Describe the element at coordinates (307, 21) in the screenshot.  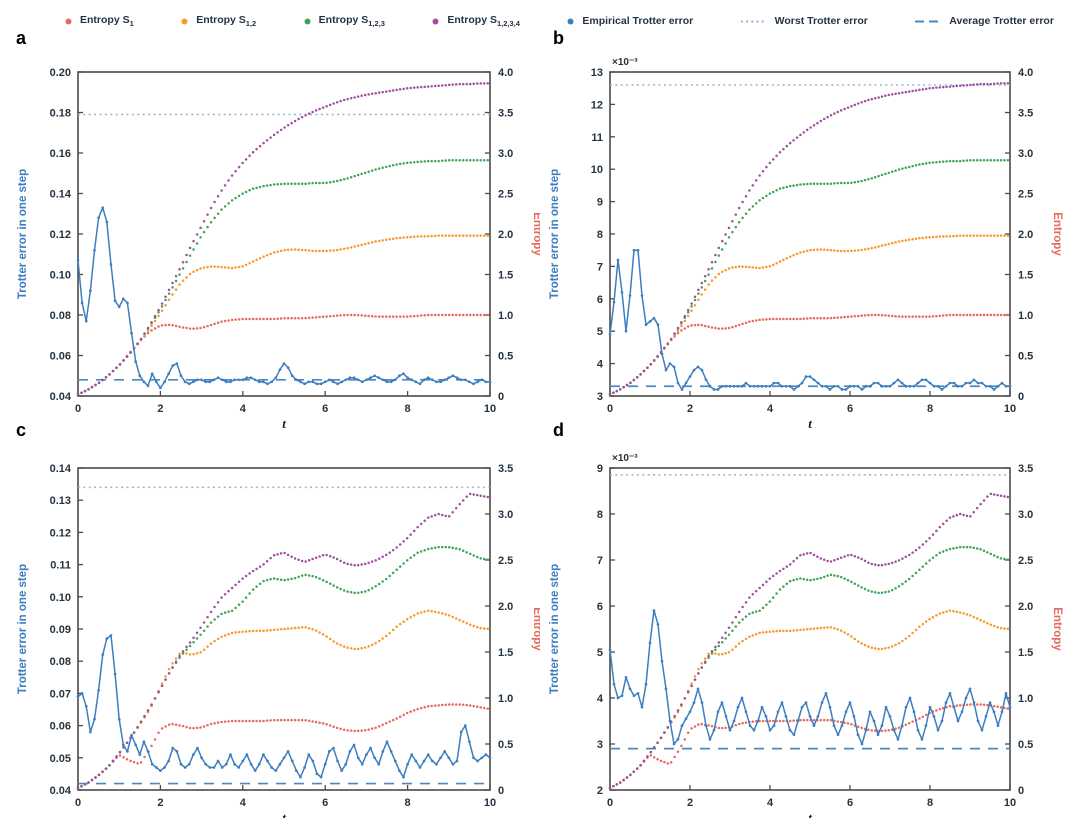
I see `entropy-s123-marker-icon` at that location.